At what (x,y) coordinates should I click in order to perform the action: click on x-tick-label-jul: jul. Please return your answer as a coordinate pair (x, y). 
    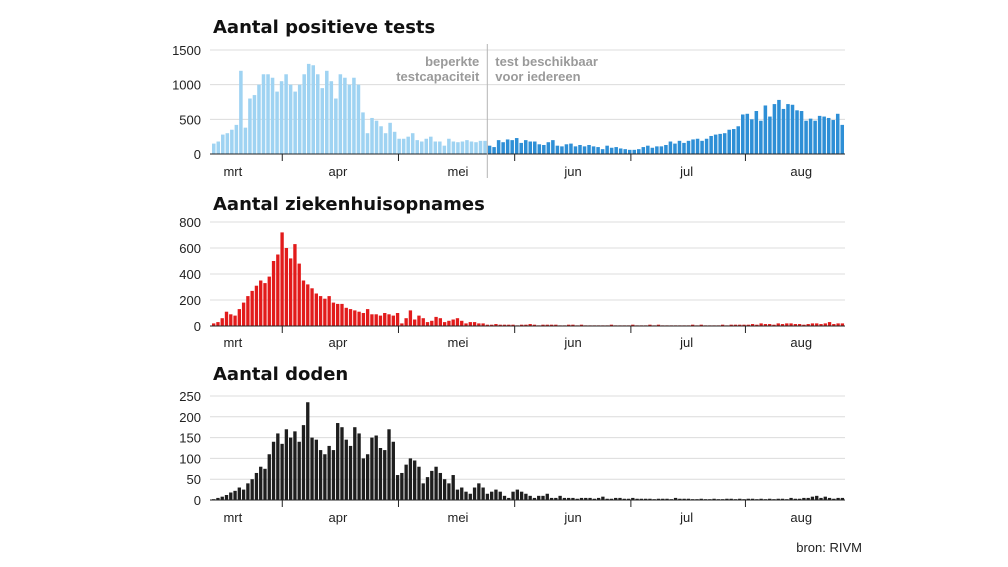
    Looking at the image, I should click on (686, 517).